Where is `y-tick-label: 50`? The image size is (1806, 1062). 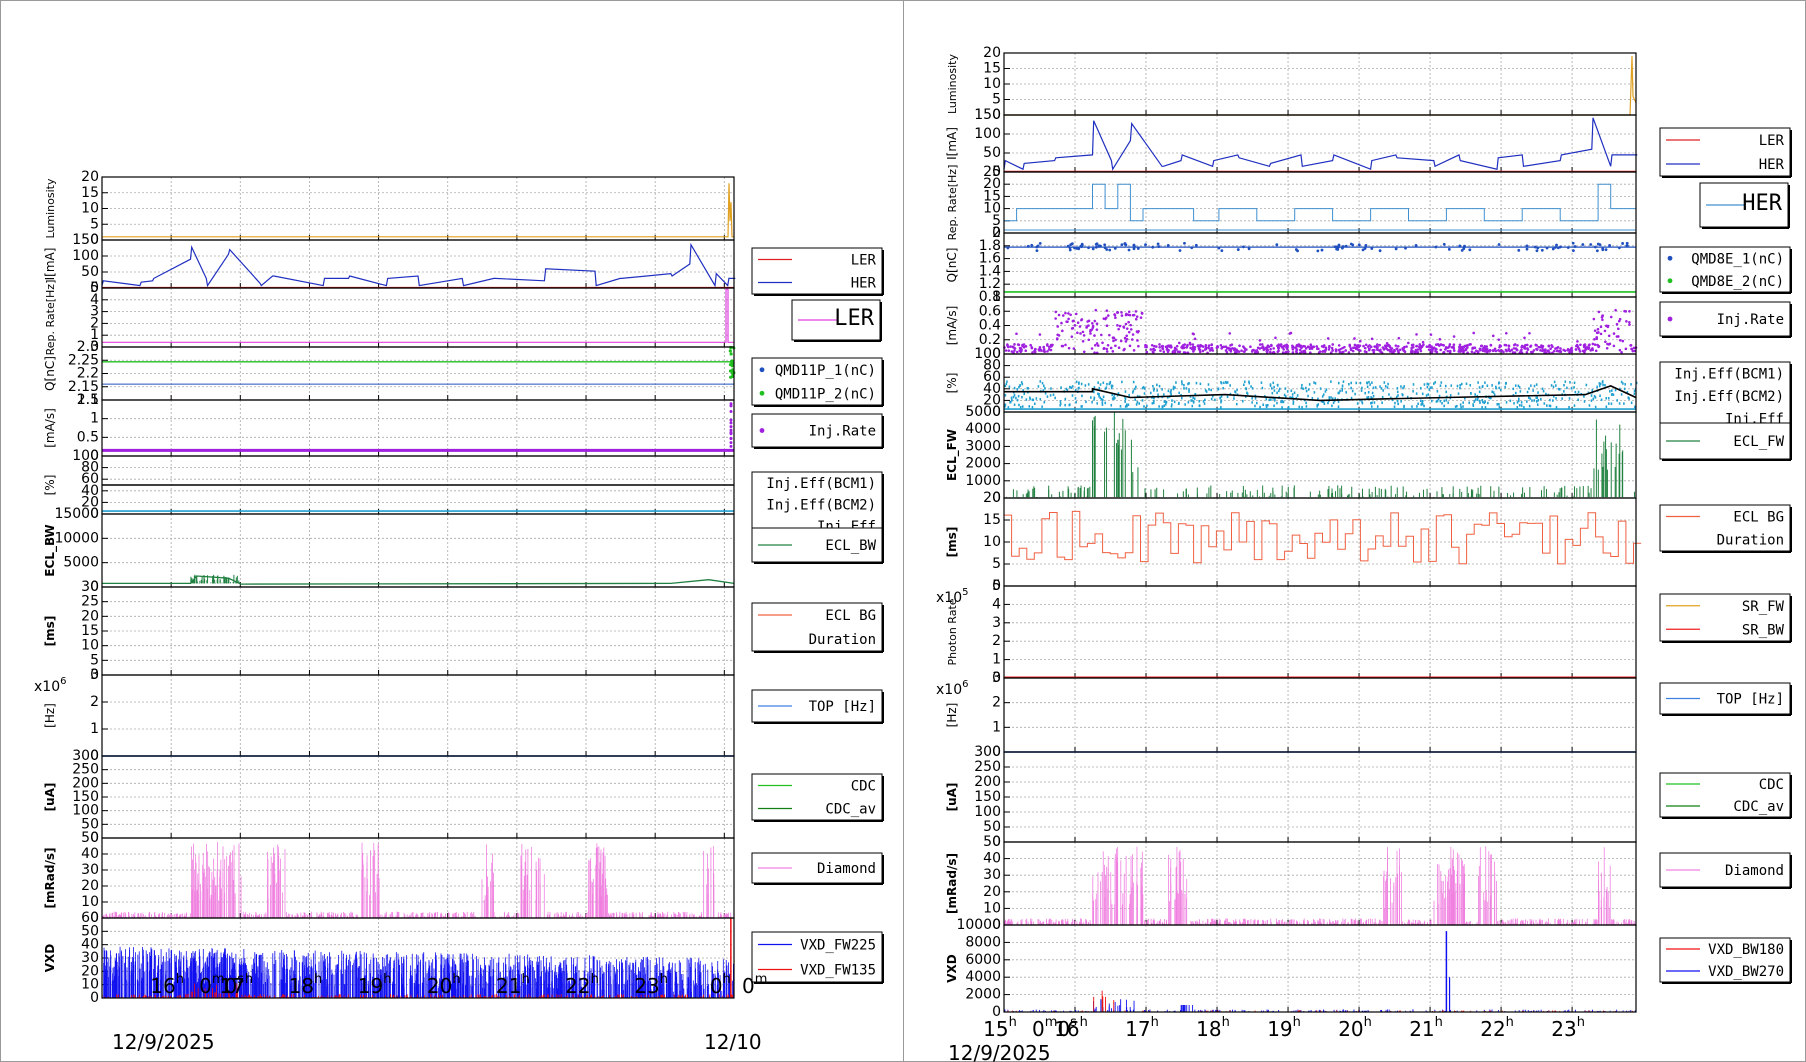 y-tick-label: 50 is located at coordinates (90, 824).